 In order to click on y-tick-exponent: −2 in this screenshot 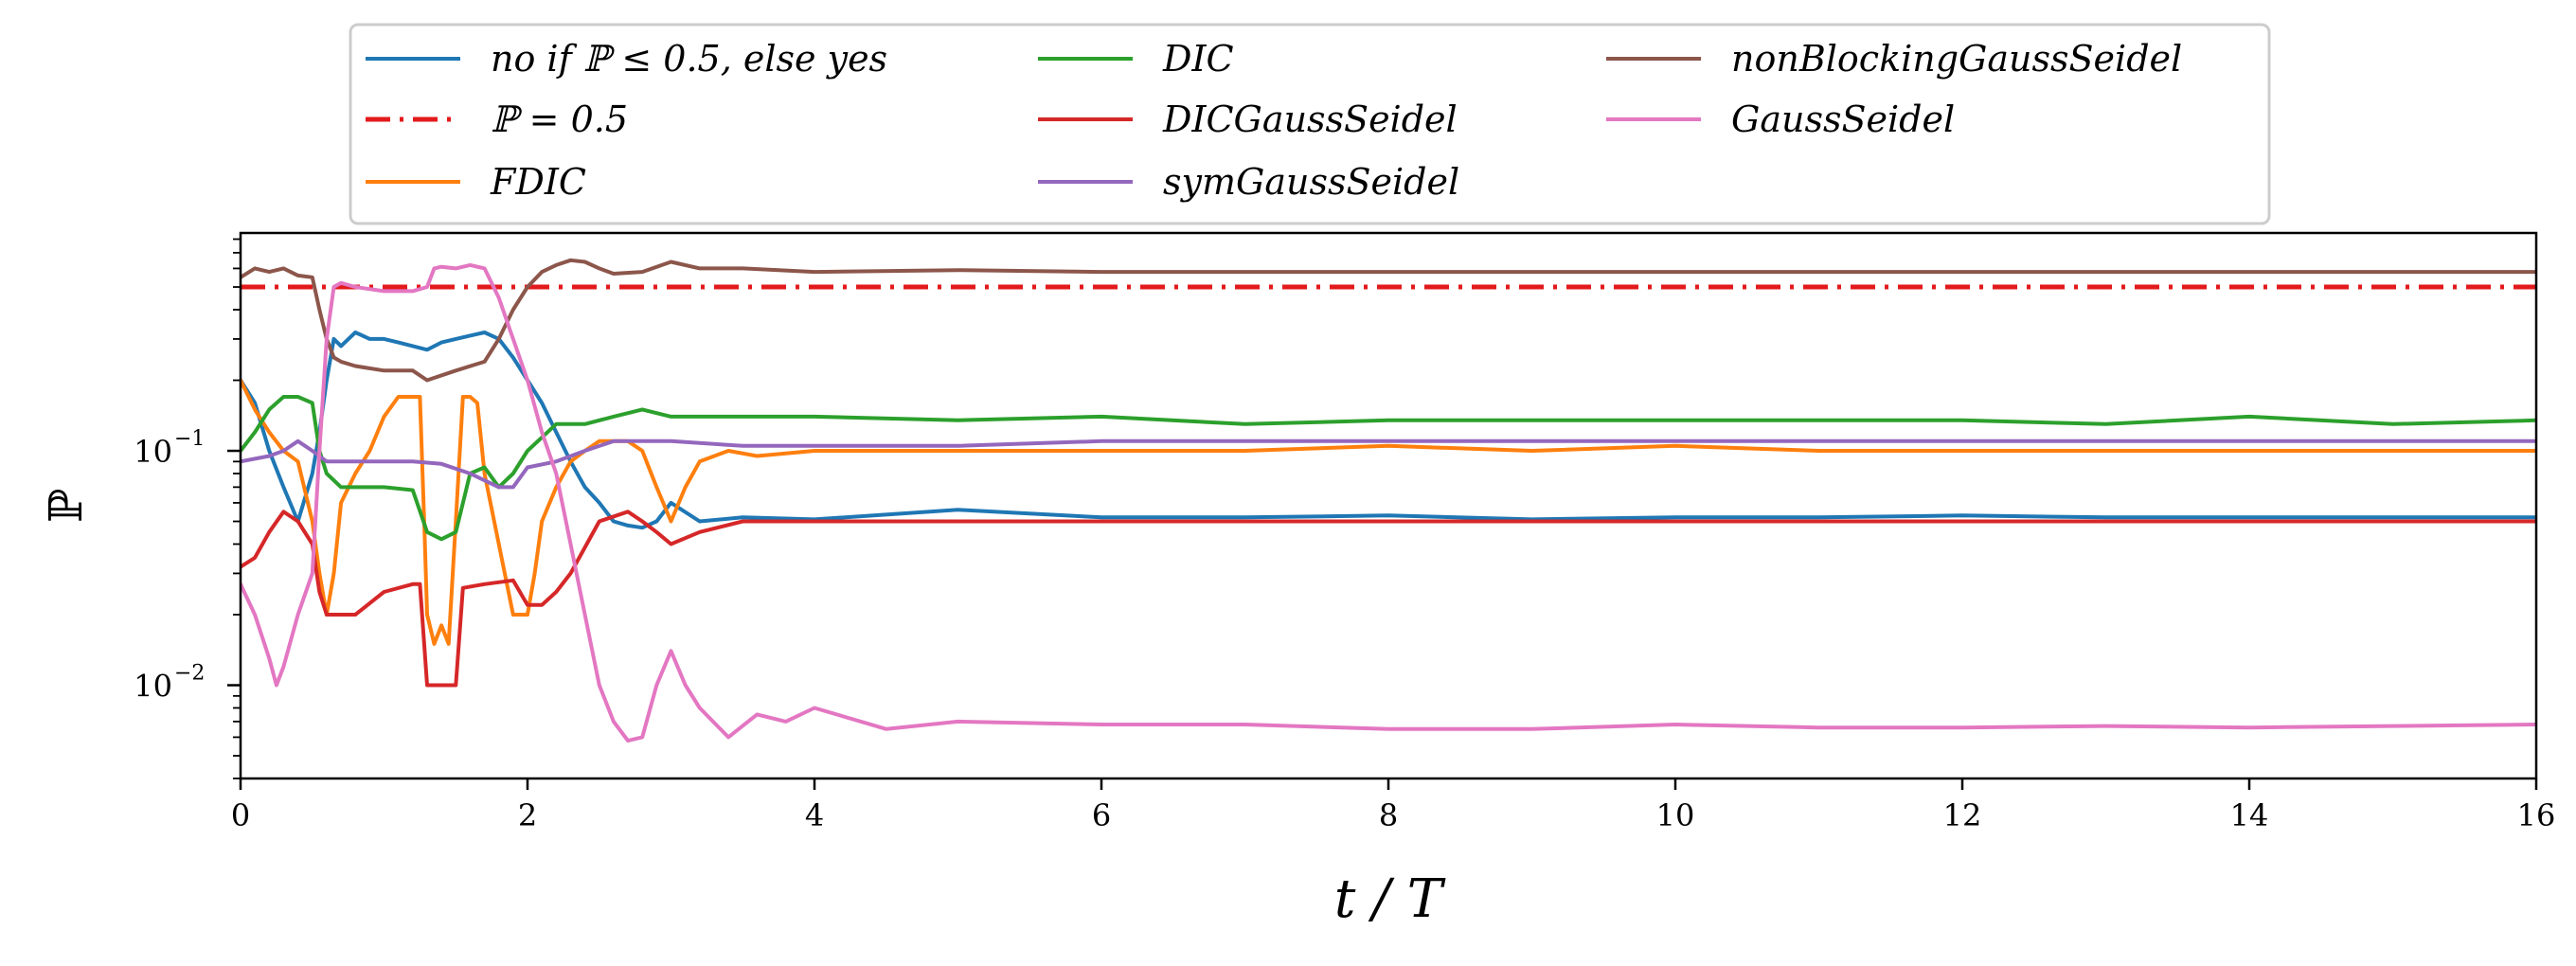, I will do `click(189, 674)`.